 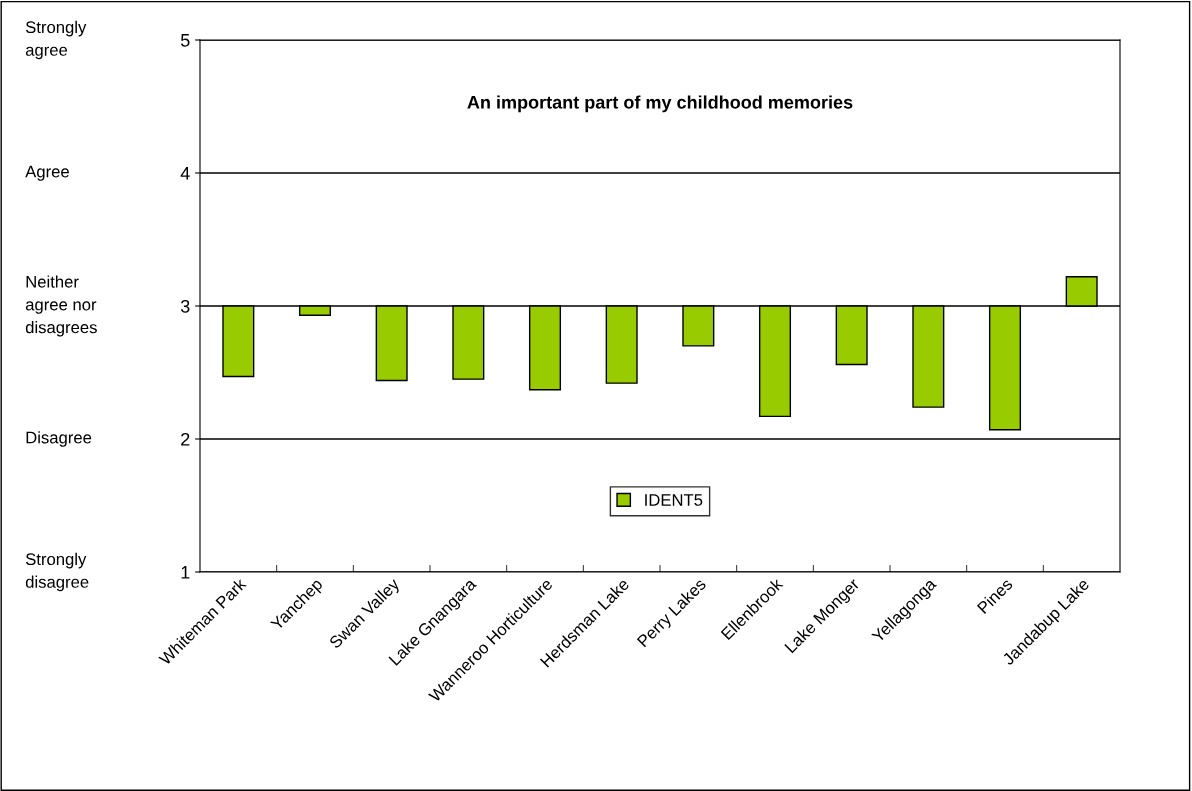 What do you see at coordinates (47, 173) in the screenshot?
I see `text: Agree` at bounding box center [47, 173].